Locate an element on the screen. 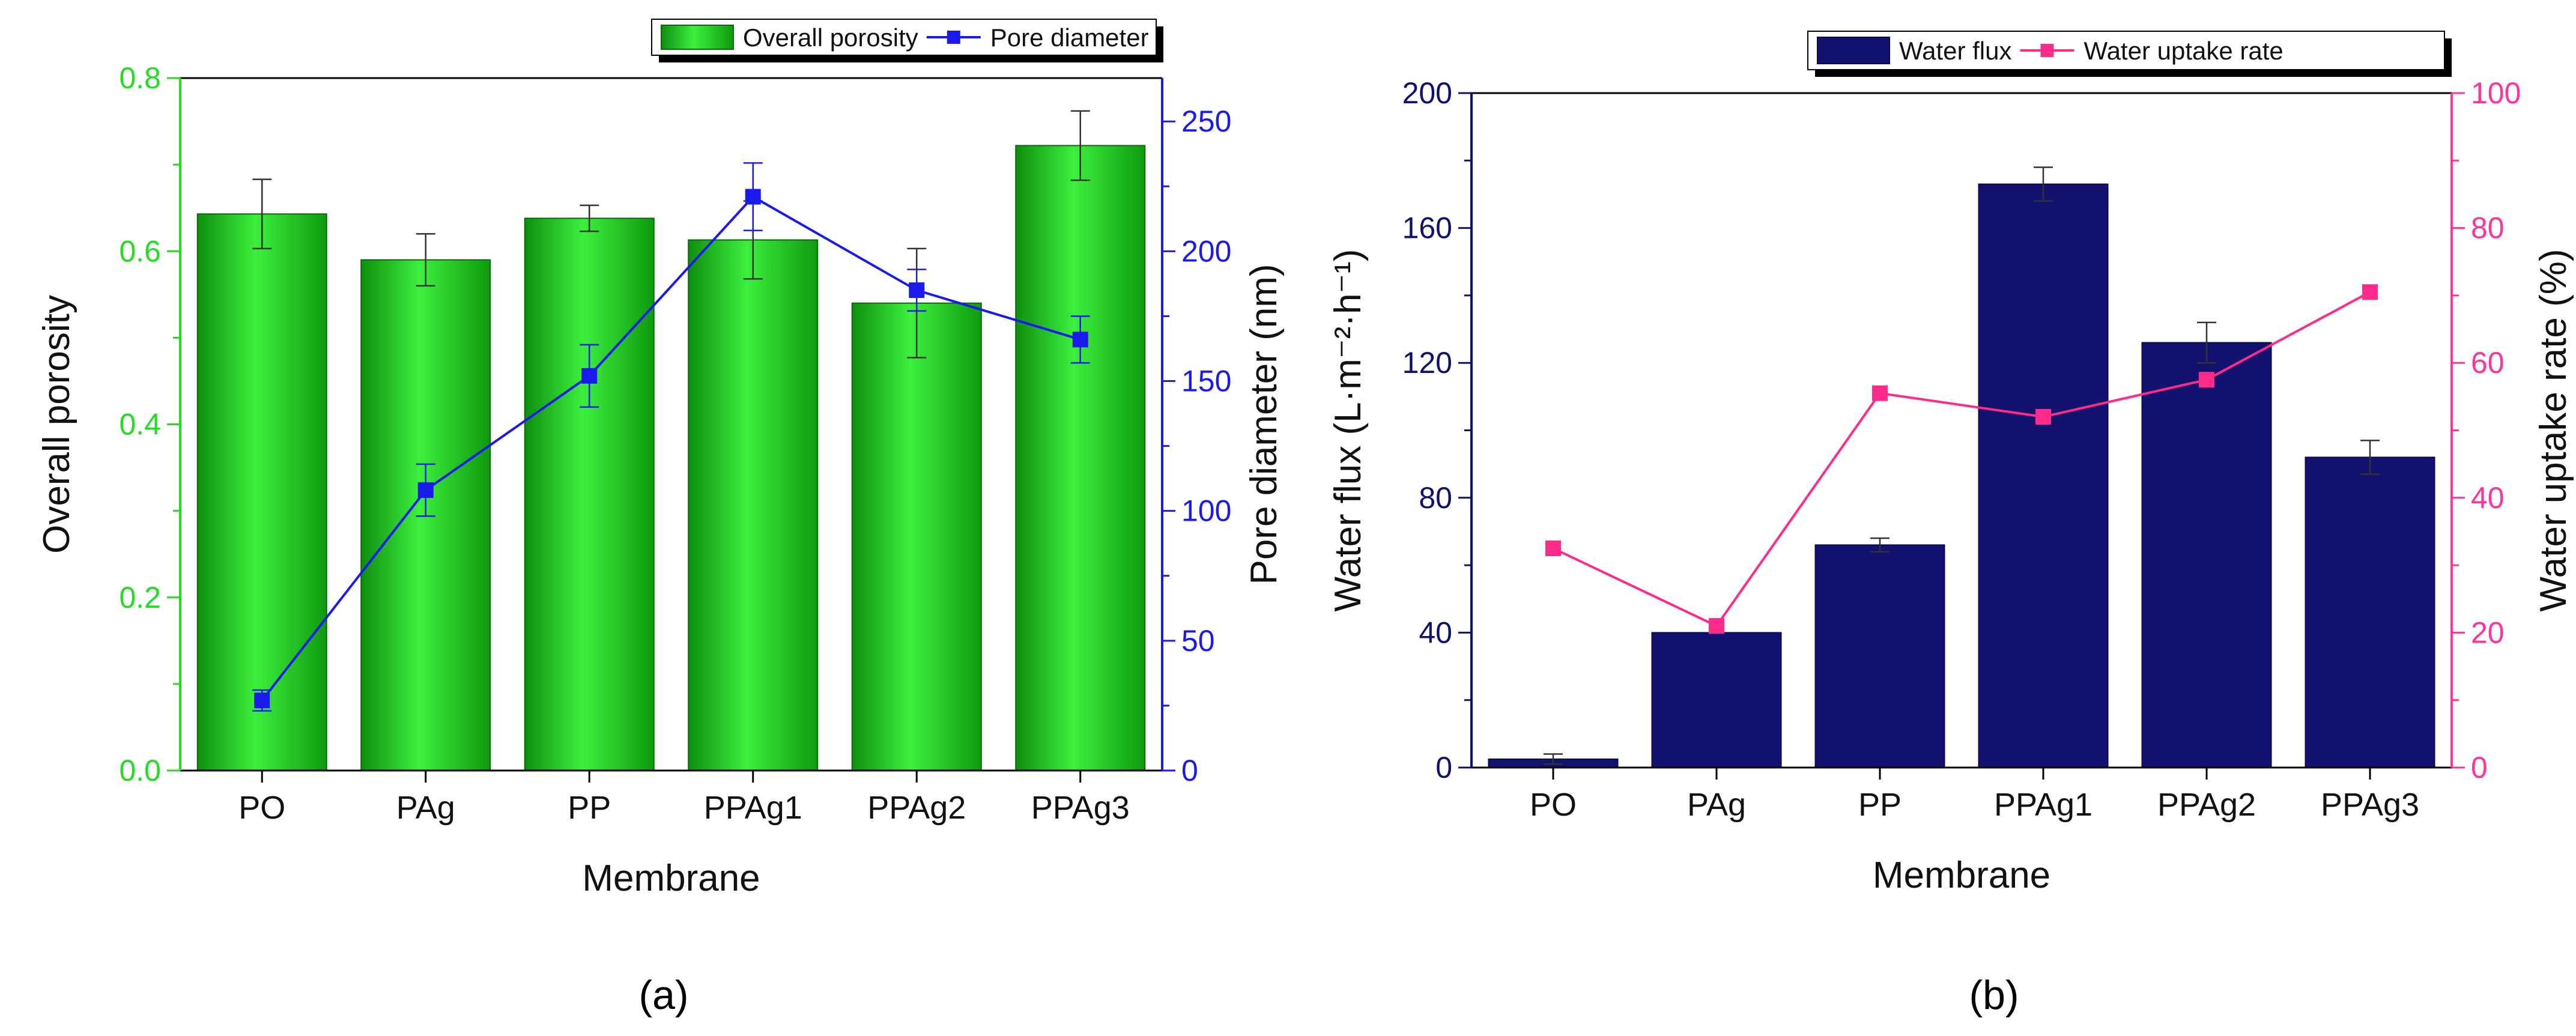  bar-a-PPAg2 is located at coordinates (916, 537).